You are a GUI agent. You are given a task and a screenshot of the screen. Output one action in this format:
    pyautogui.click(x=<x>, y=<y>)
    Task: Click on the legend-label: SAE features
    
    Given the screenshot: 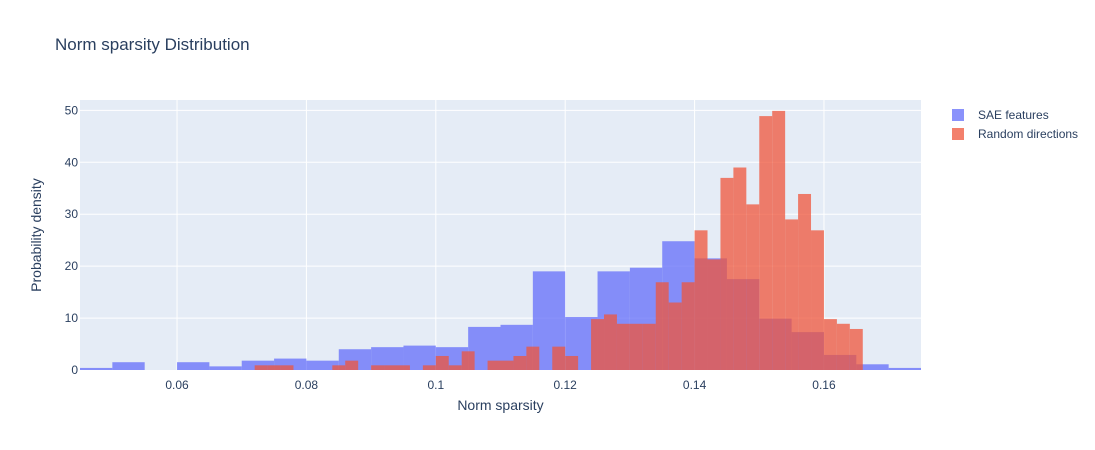 What is the action you would take?
    pyautogui.click(x=1013, y=115)
    